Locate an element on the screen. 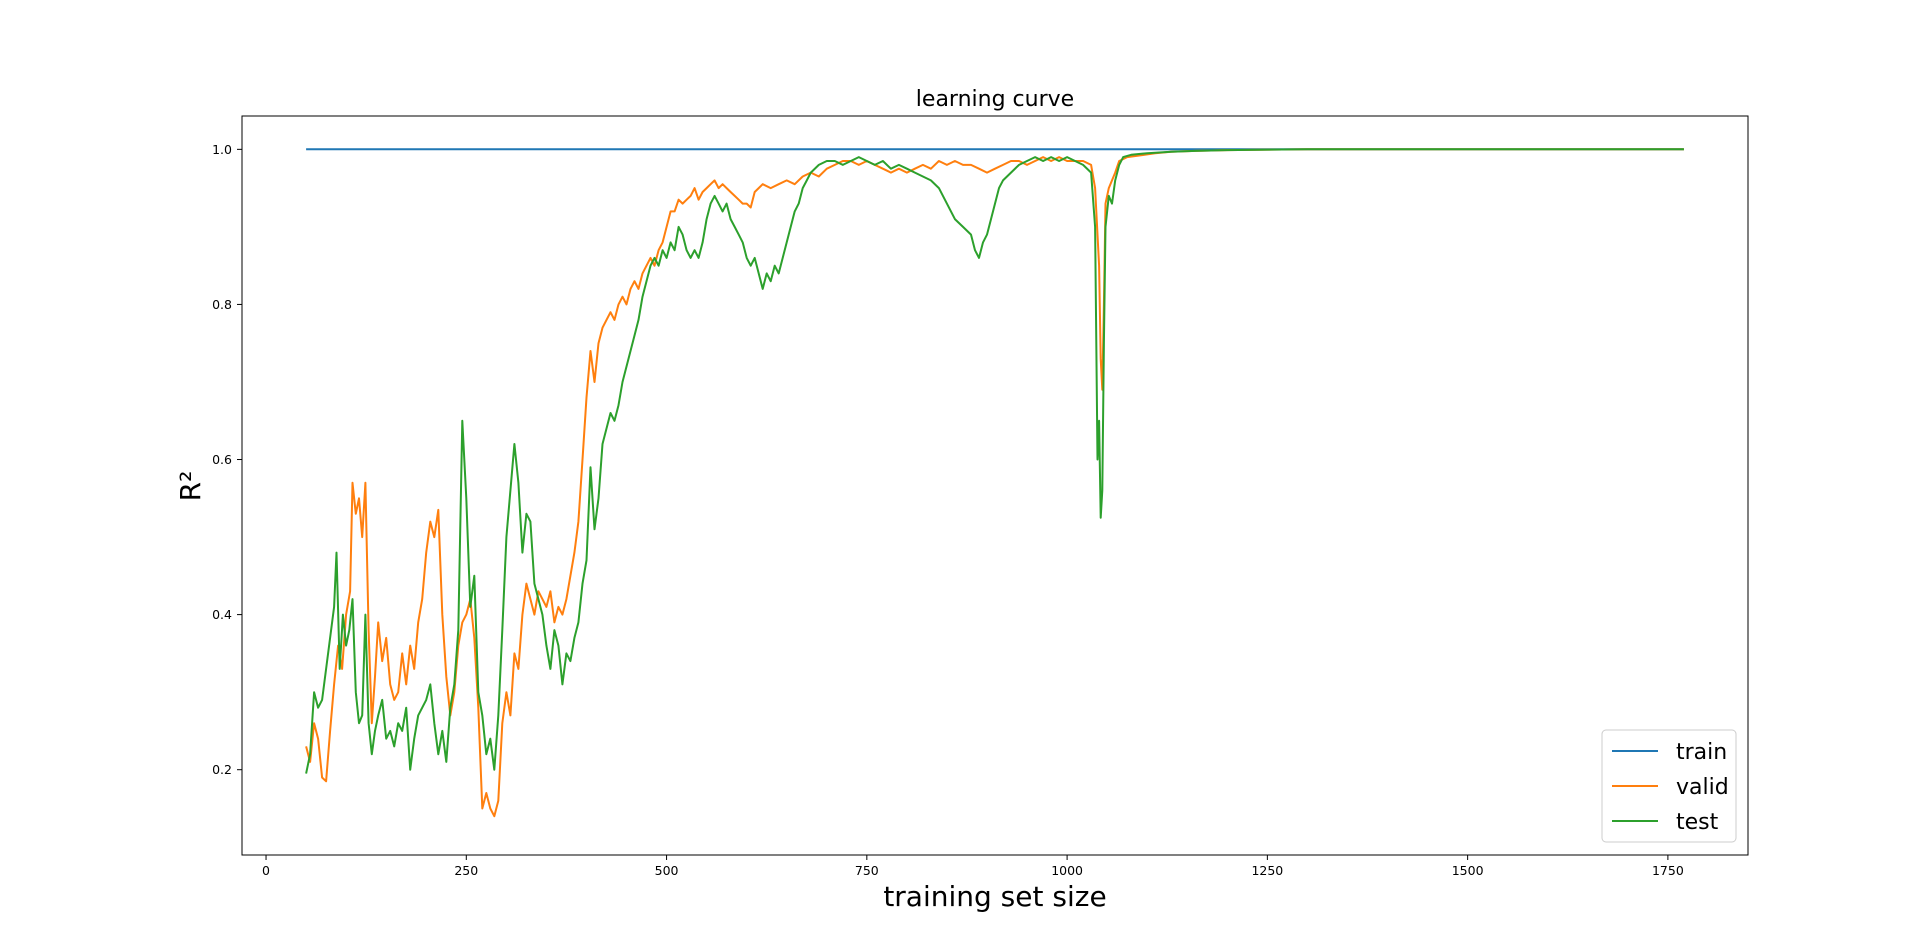 Image resolution: width=1920 pixels, height=949 pixels. y-tick-label: 0.2 is located at coordinates (222, 769).